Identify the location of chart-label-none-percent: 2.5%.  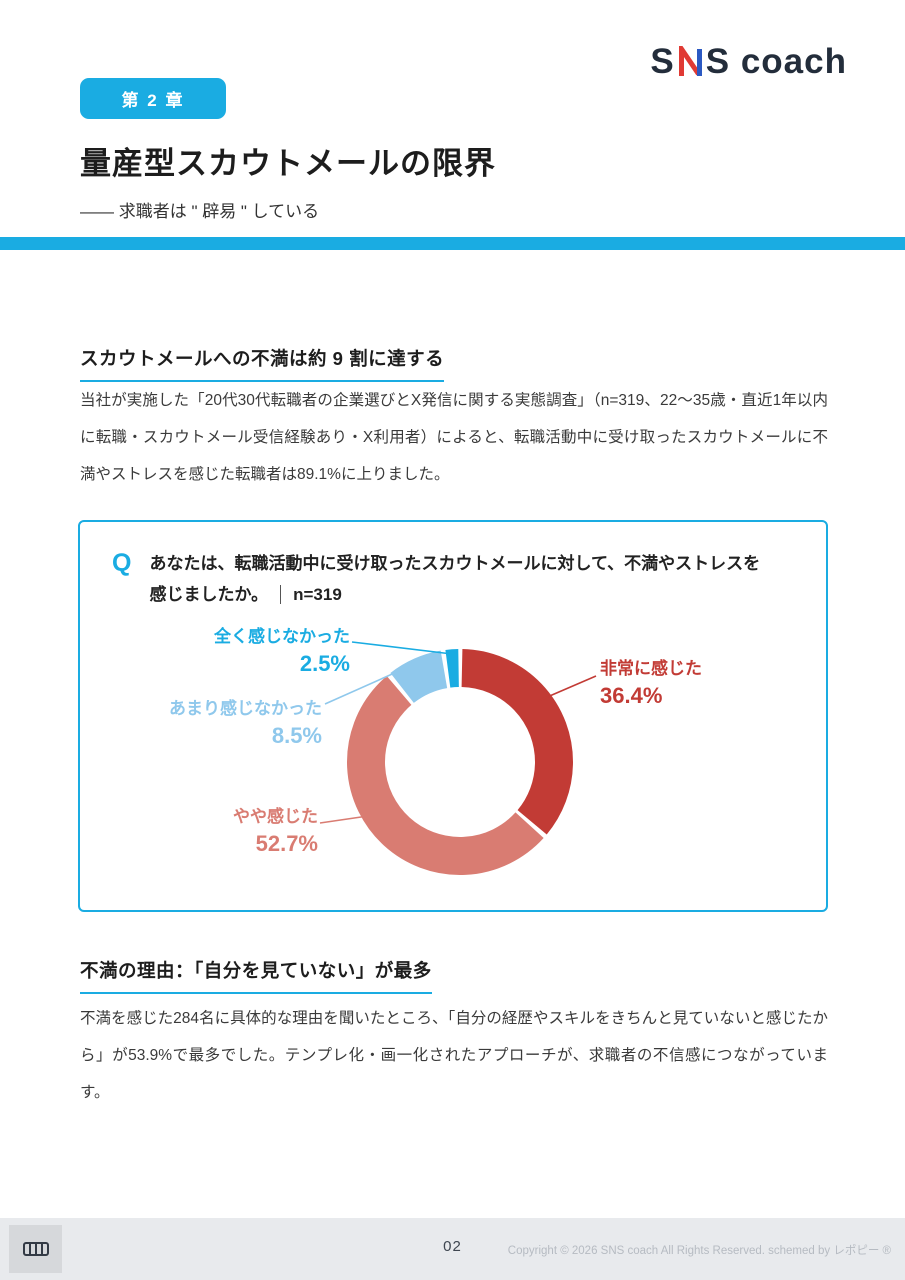
(324, 664).